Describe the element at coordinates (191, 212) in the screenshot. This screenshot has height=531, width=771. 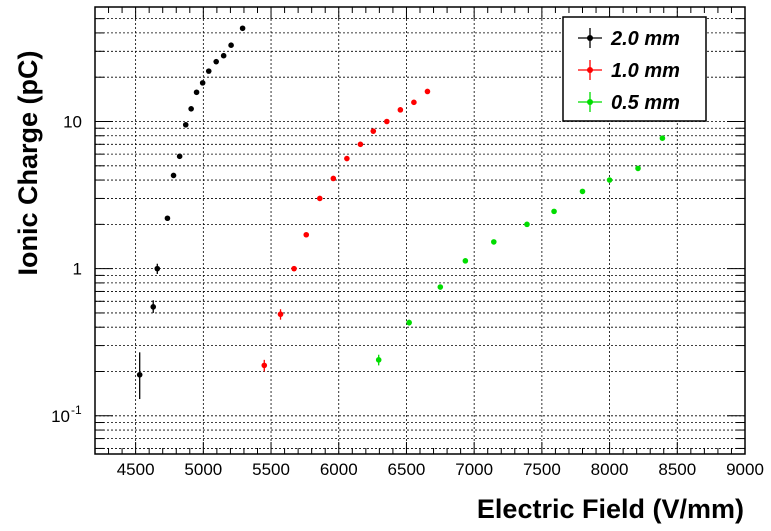
I see `series-2-0-mm` at that location.